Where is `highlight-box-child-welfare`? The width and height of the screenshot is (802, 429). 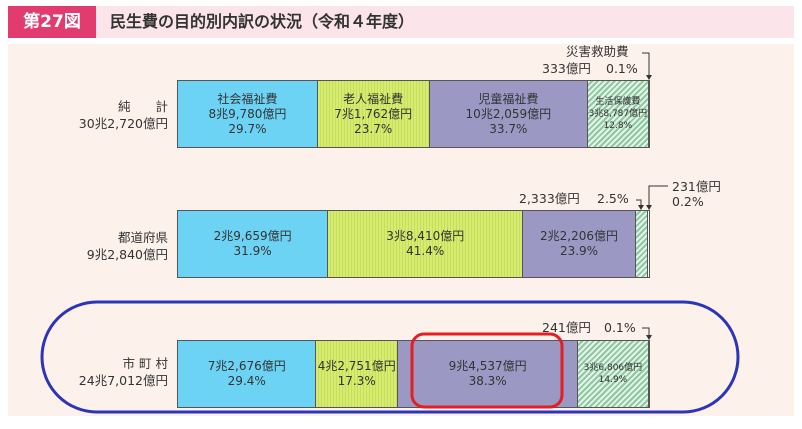 highlight-box-child-welfare is located at coordinates (487, 370).